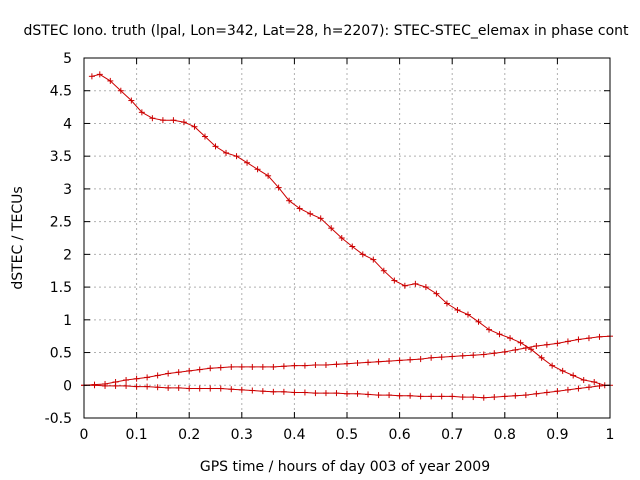 Image resolution: width=640 pixels, height=480 pixels. Describe the element at coordinates (294, 435) in the screenshot. I see `x-tick-label: 0.4` at that location.